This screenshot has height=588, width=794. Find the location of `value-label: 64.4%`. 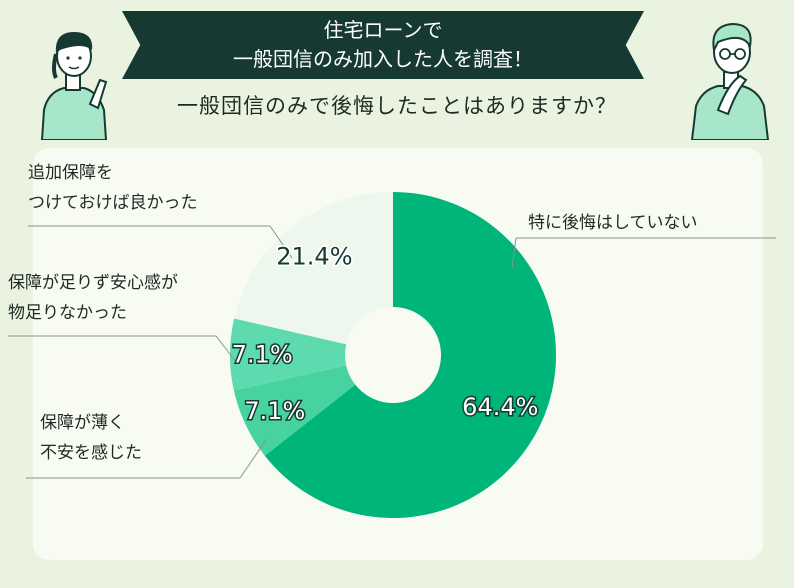

value-label: 64.4% is located at coordinates (500, 407).